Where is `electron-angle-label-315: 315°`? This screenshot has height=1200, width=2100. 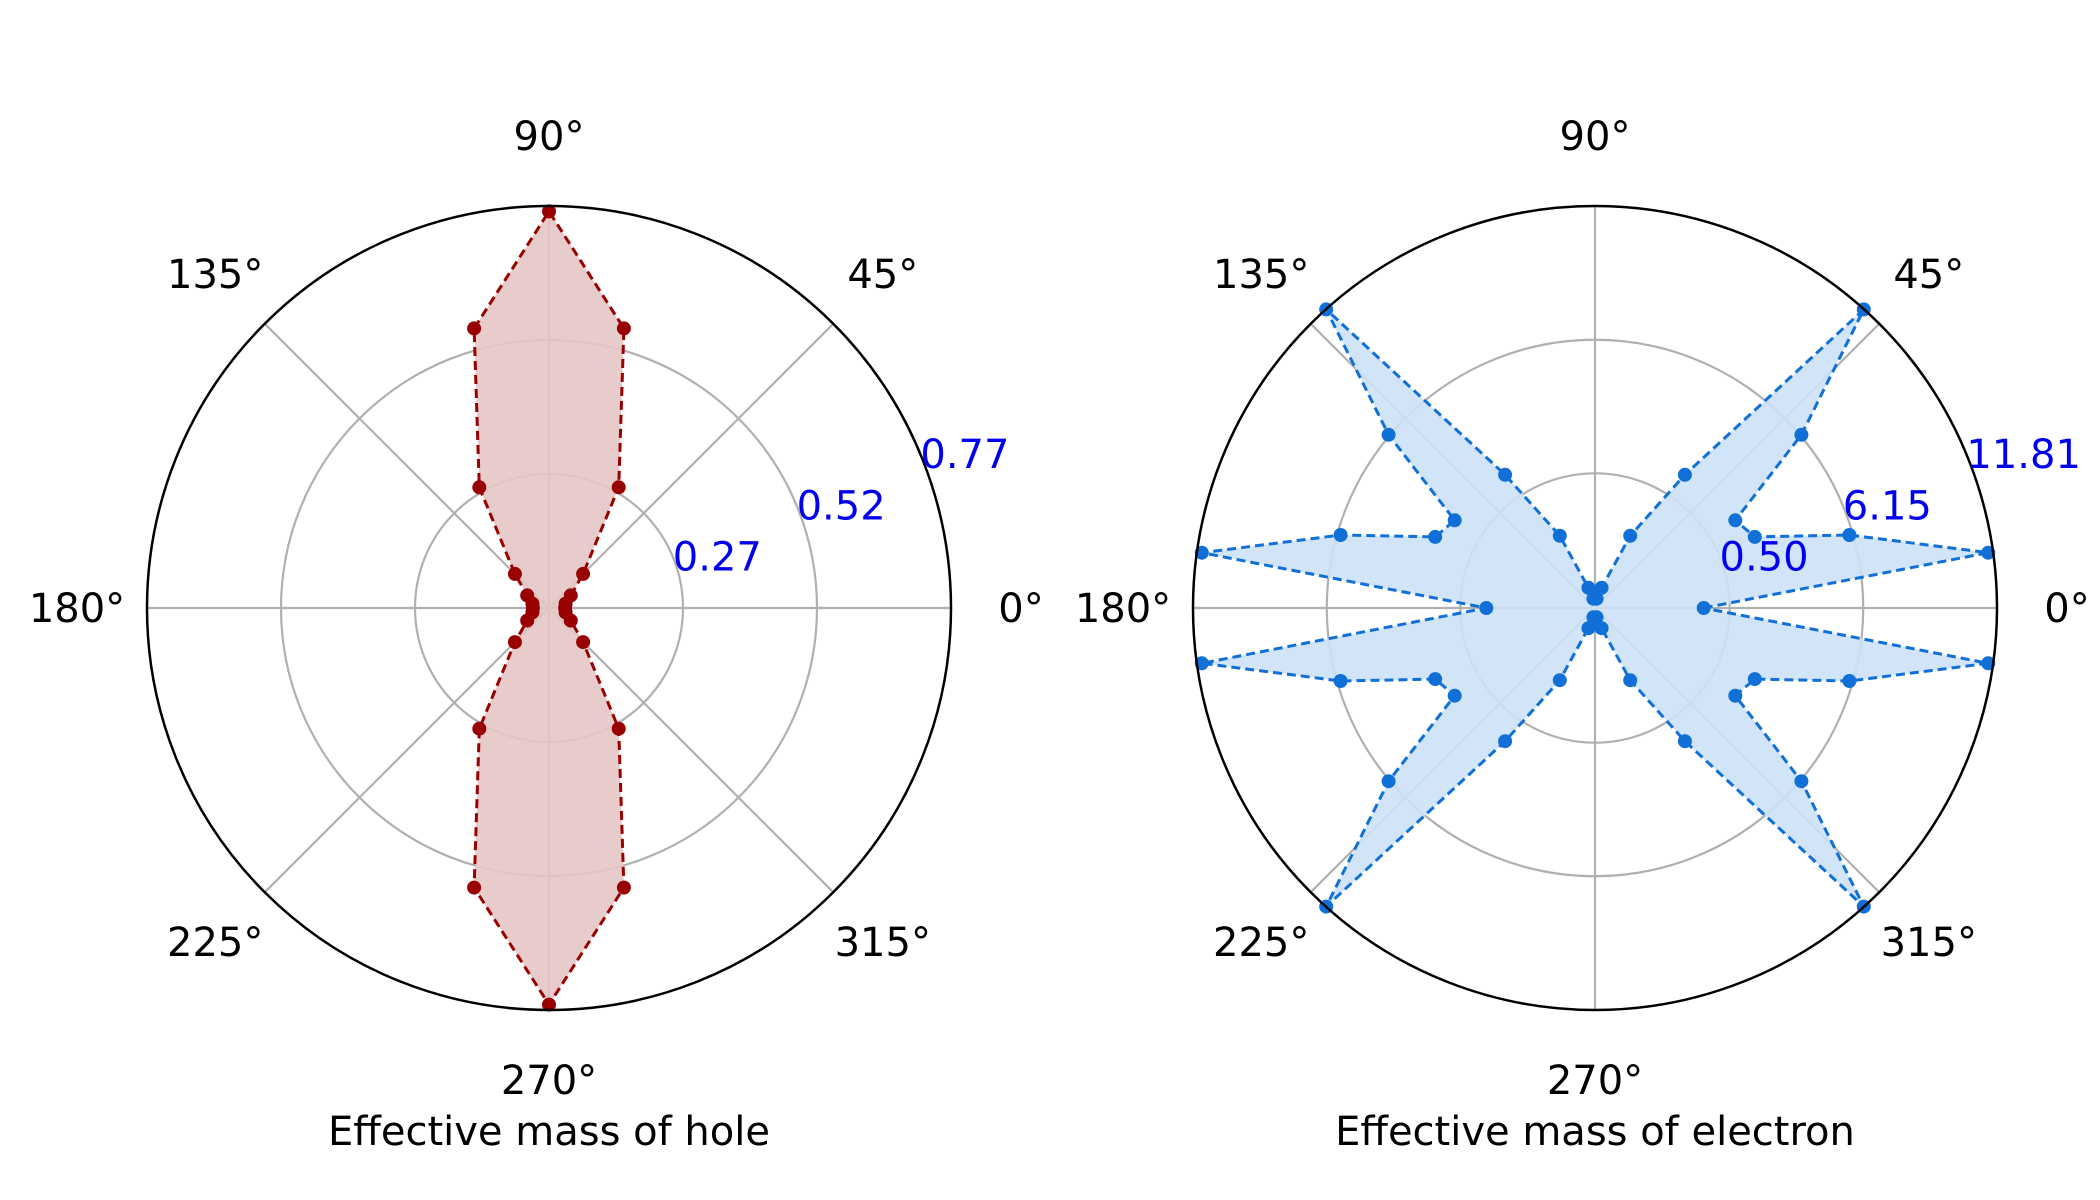 electron-angle-label-315: 315° is located at coordinates (1929, 943).